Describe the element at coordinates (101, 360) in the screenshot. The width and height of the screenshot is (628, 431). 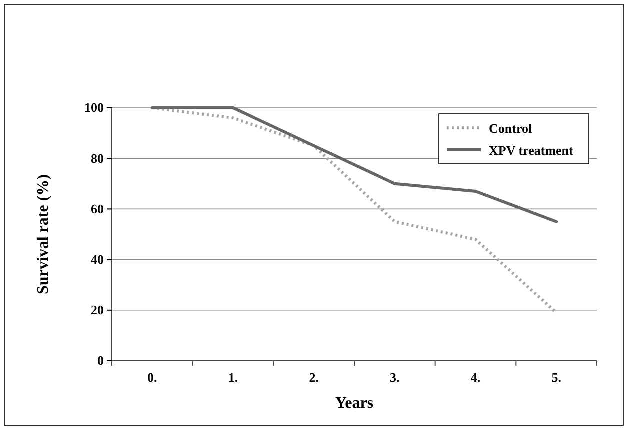
I see `y-tick-label: 0` at that location.